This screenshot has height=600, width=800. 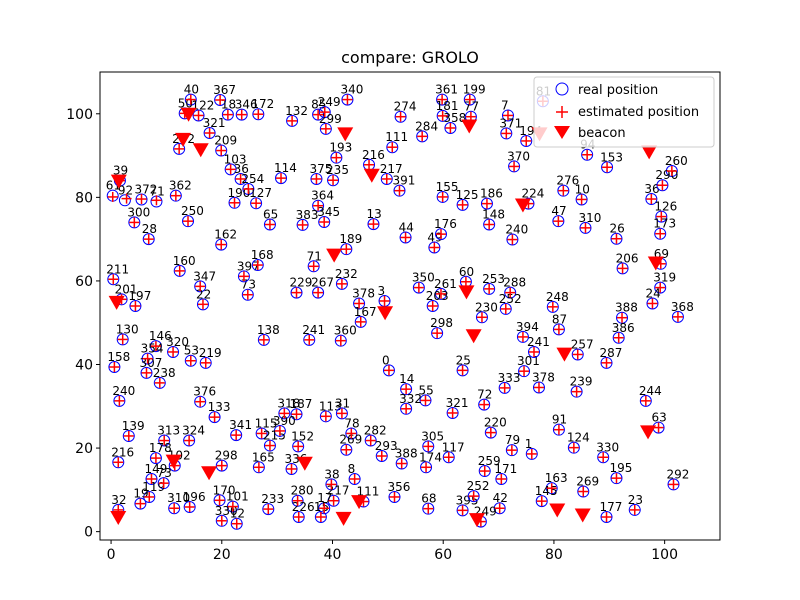 I want to click on point-id-label: 139, so click(x=133, y=426).